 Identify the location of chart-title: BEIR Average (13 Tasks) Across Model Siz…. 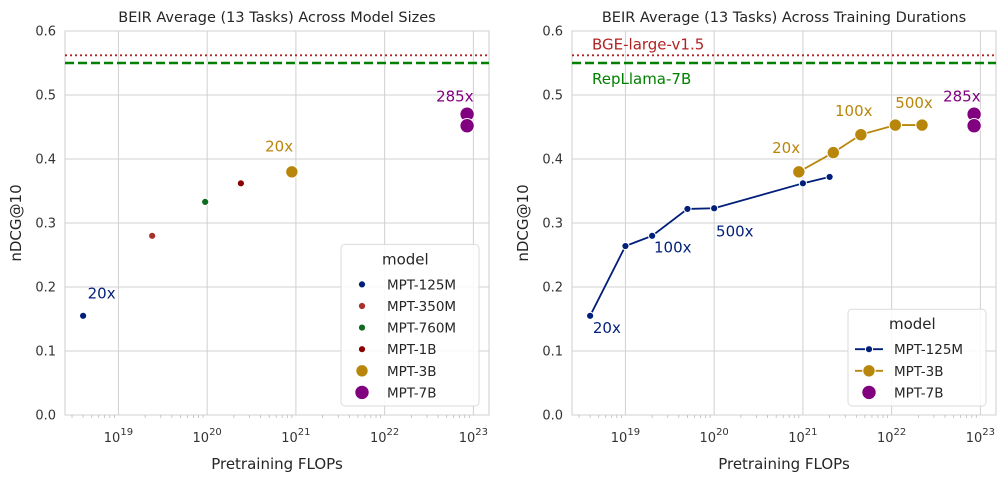
(276, 18).